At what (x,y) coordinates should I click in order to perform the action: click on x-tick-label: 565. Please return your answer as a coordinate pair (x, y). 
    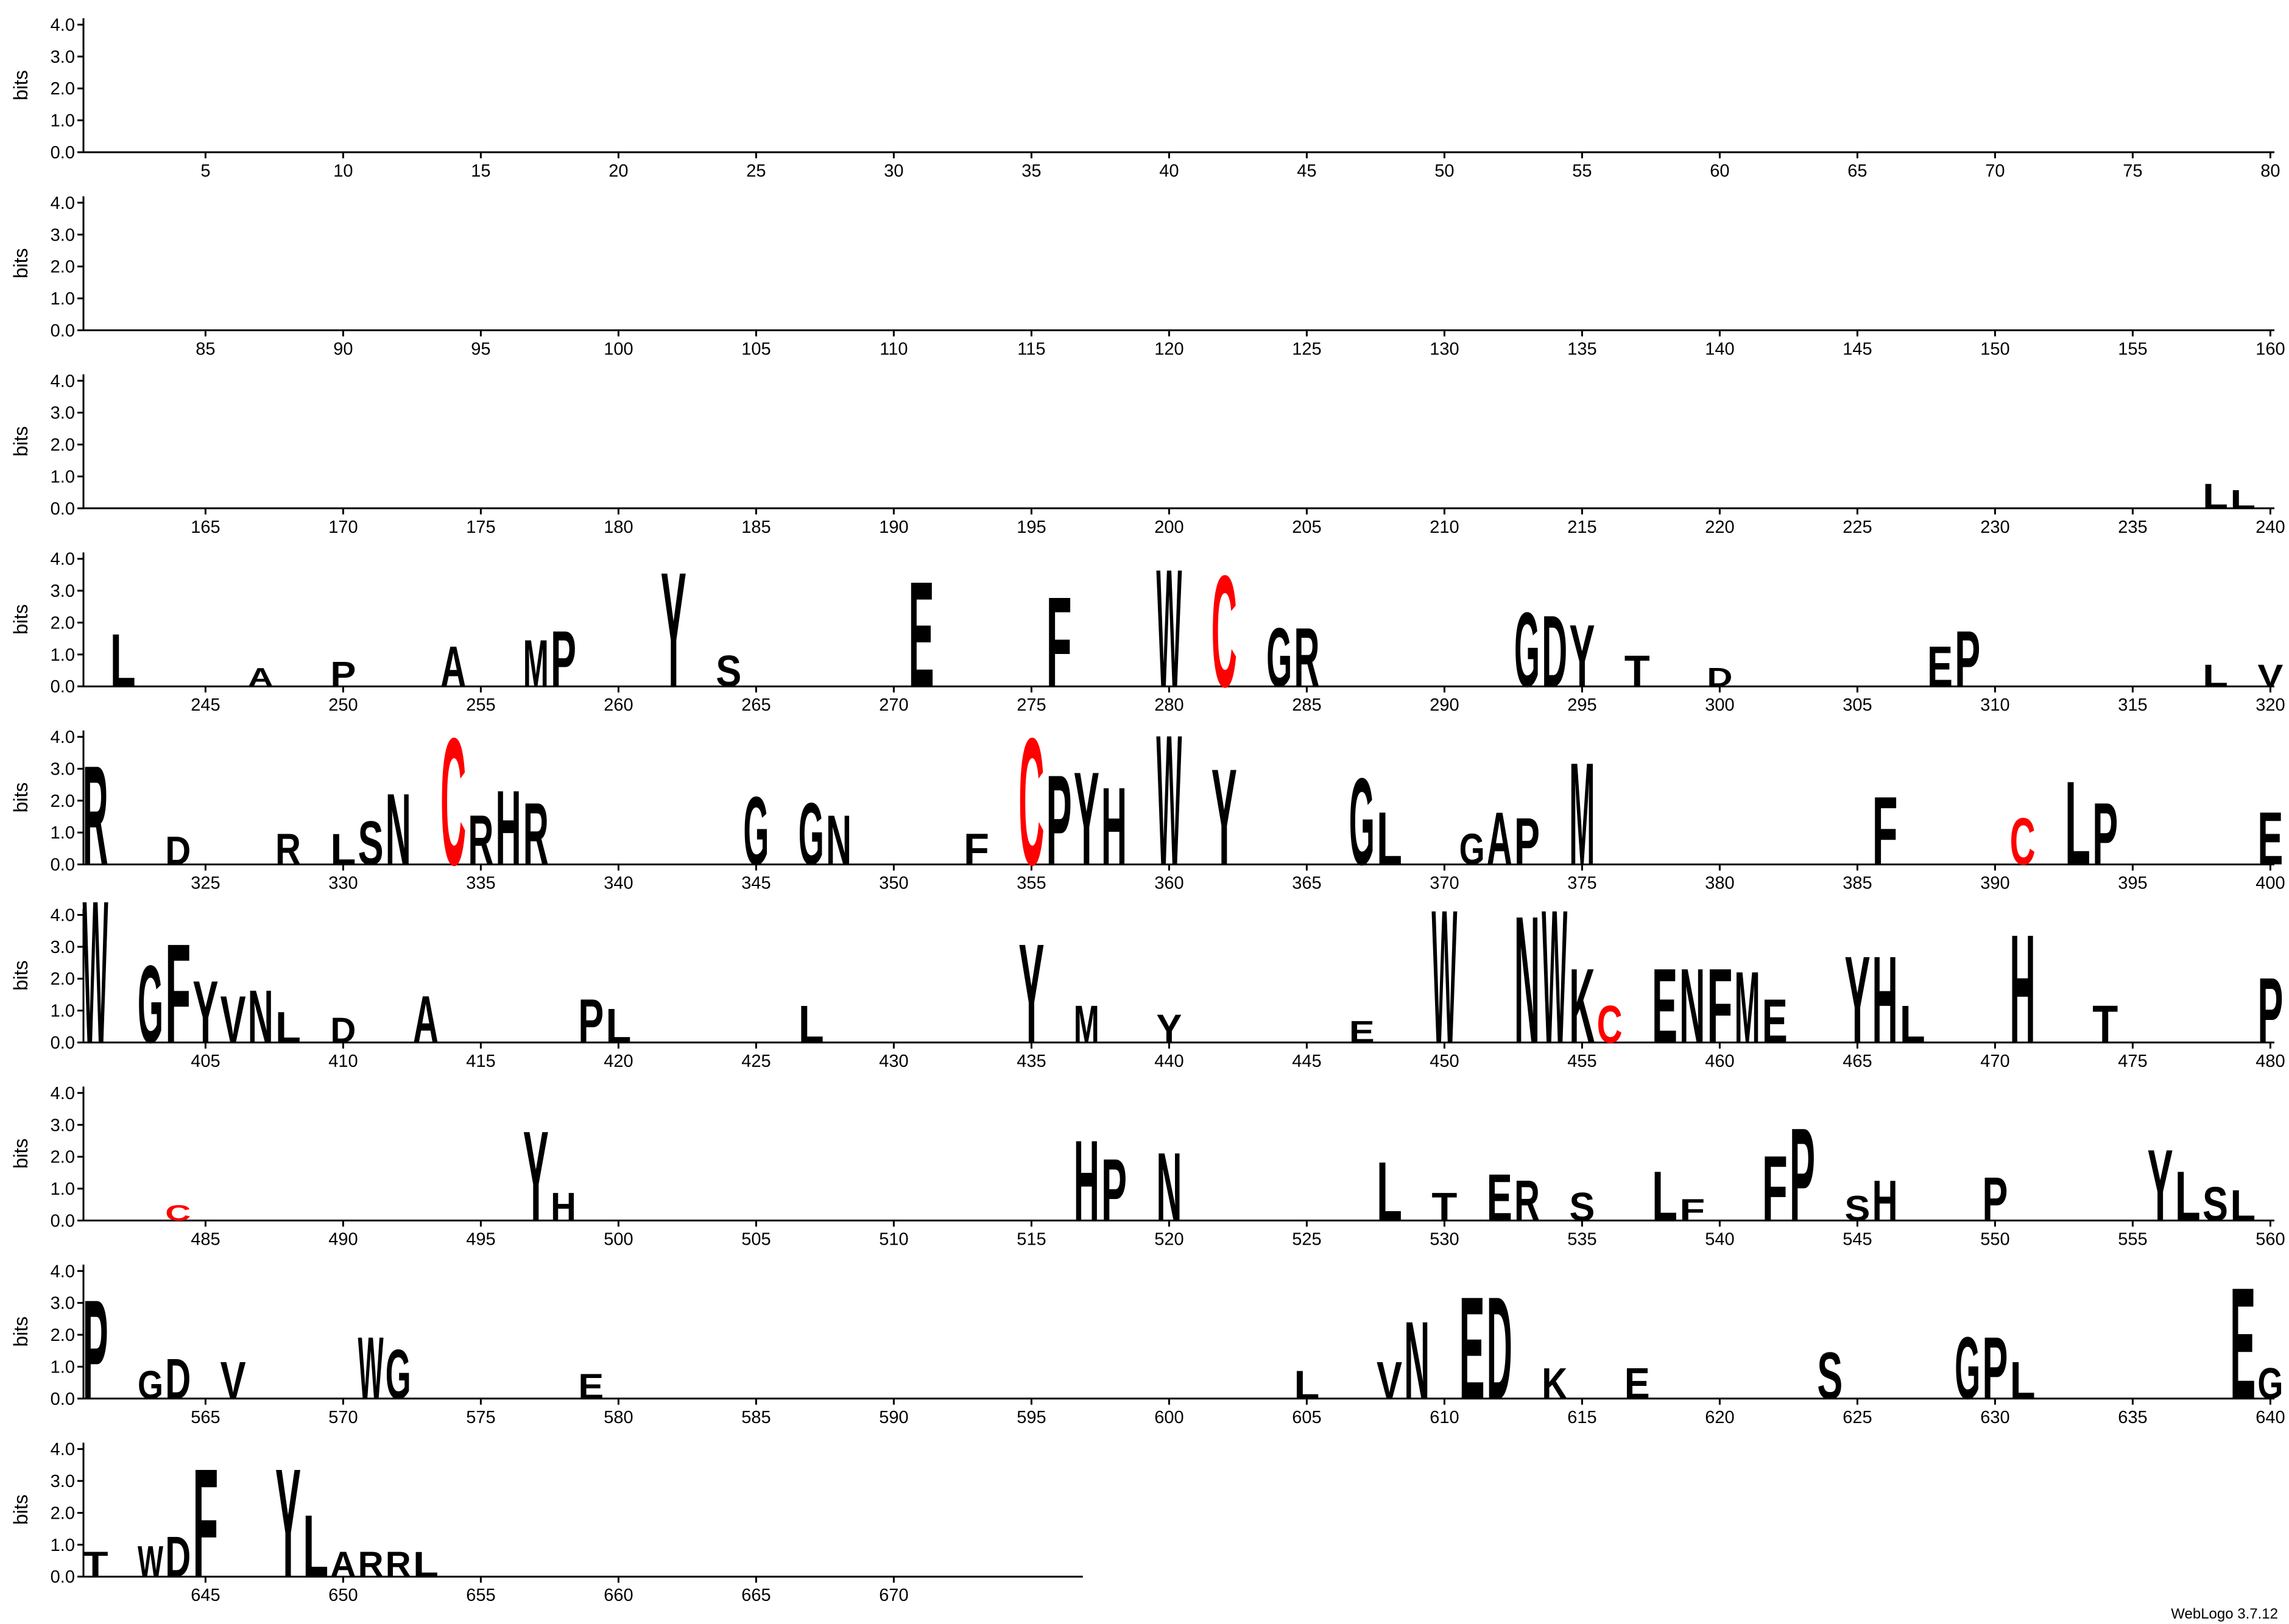
    Looking at the image, I should click on (206, 1417).